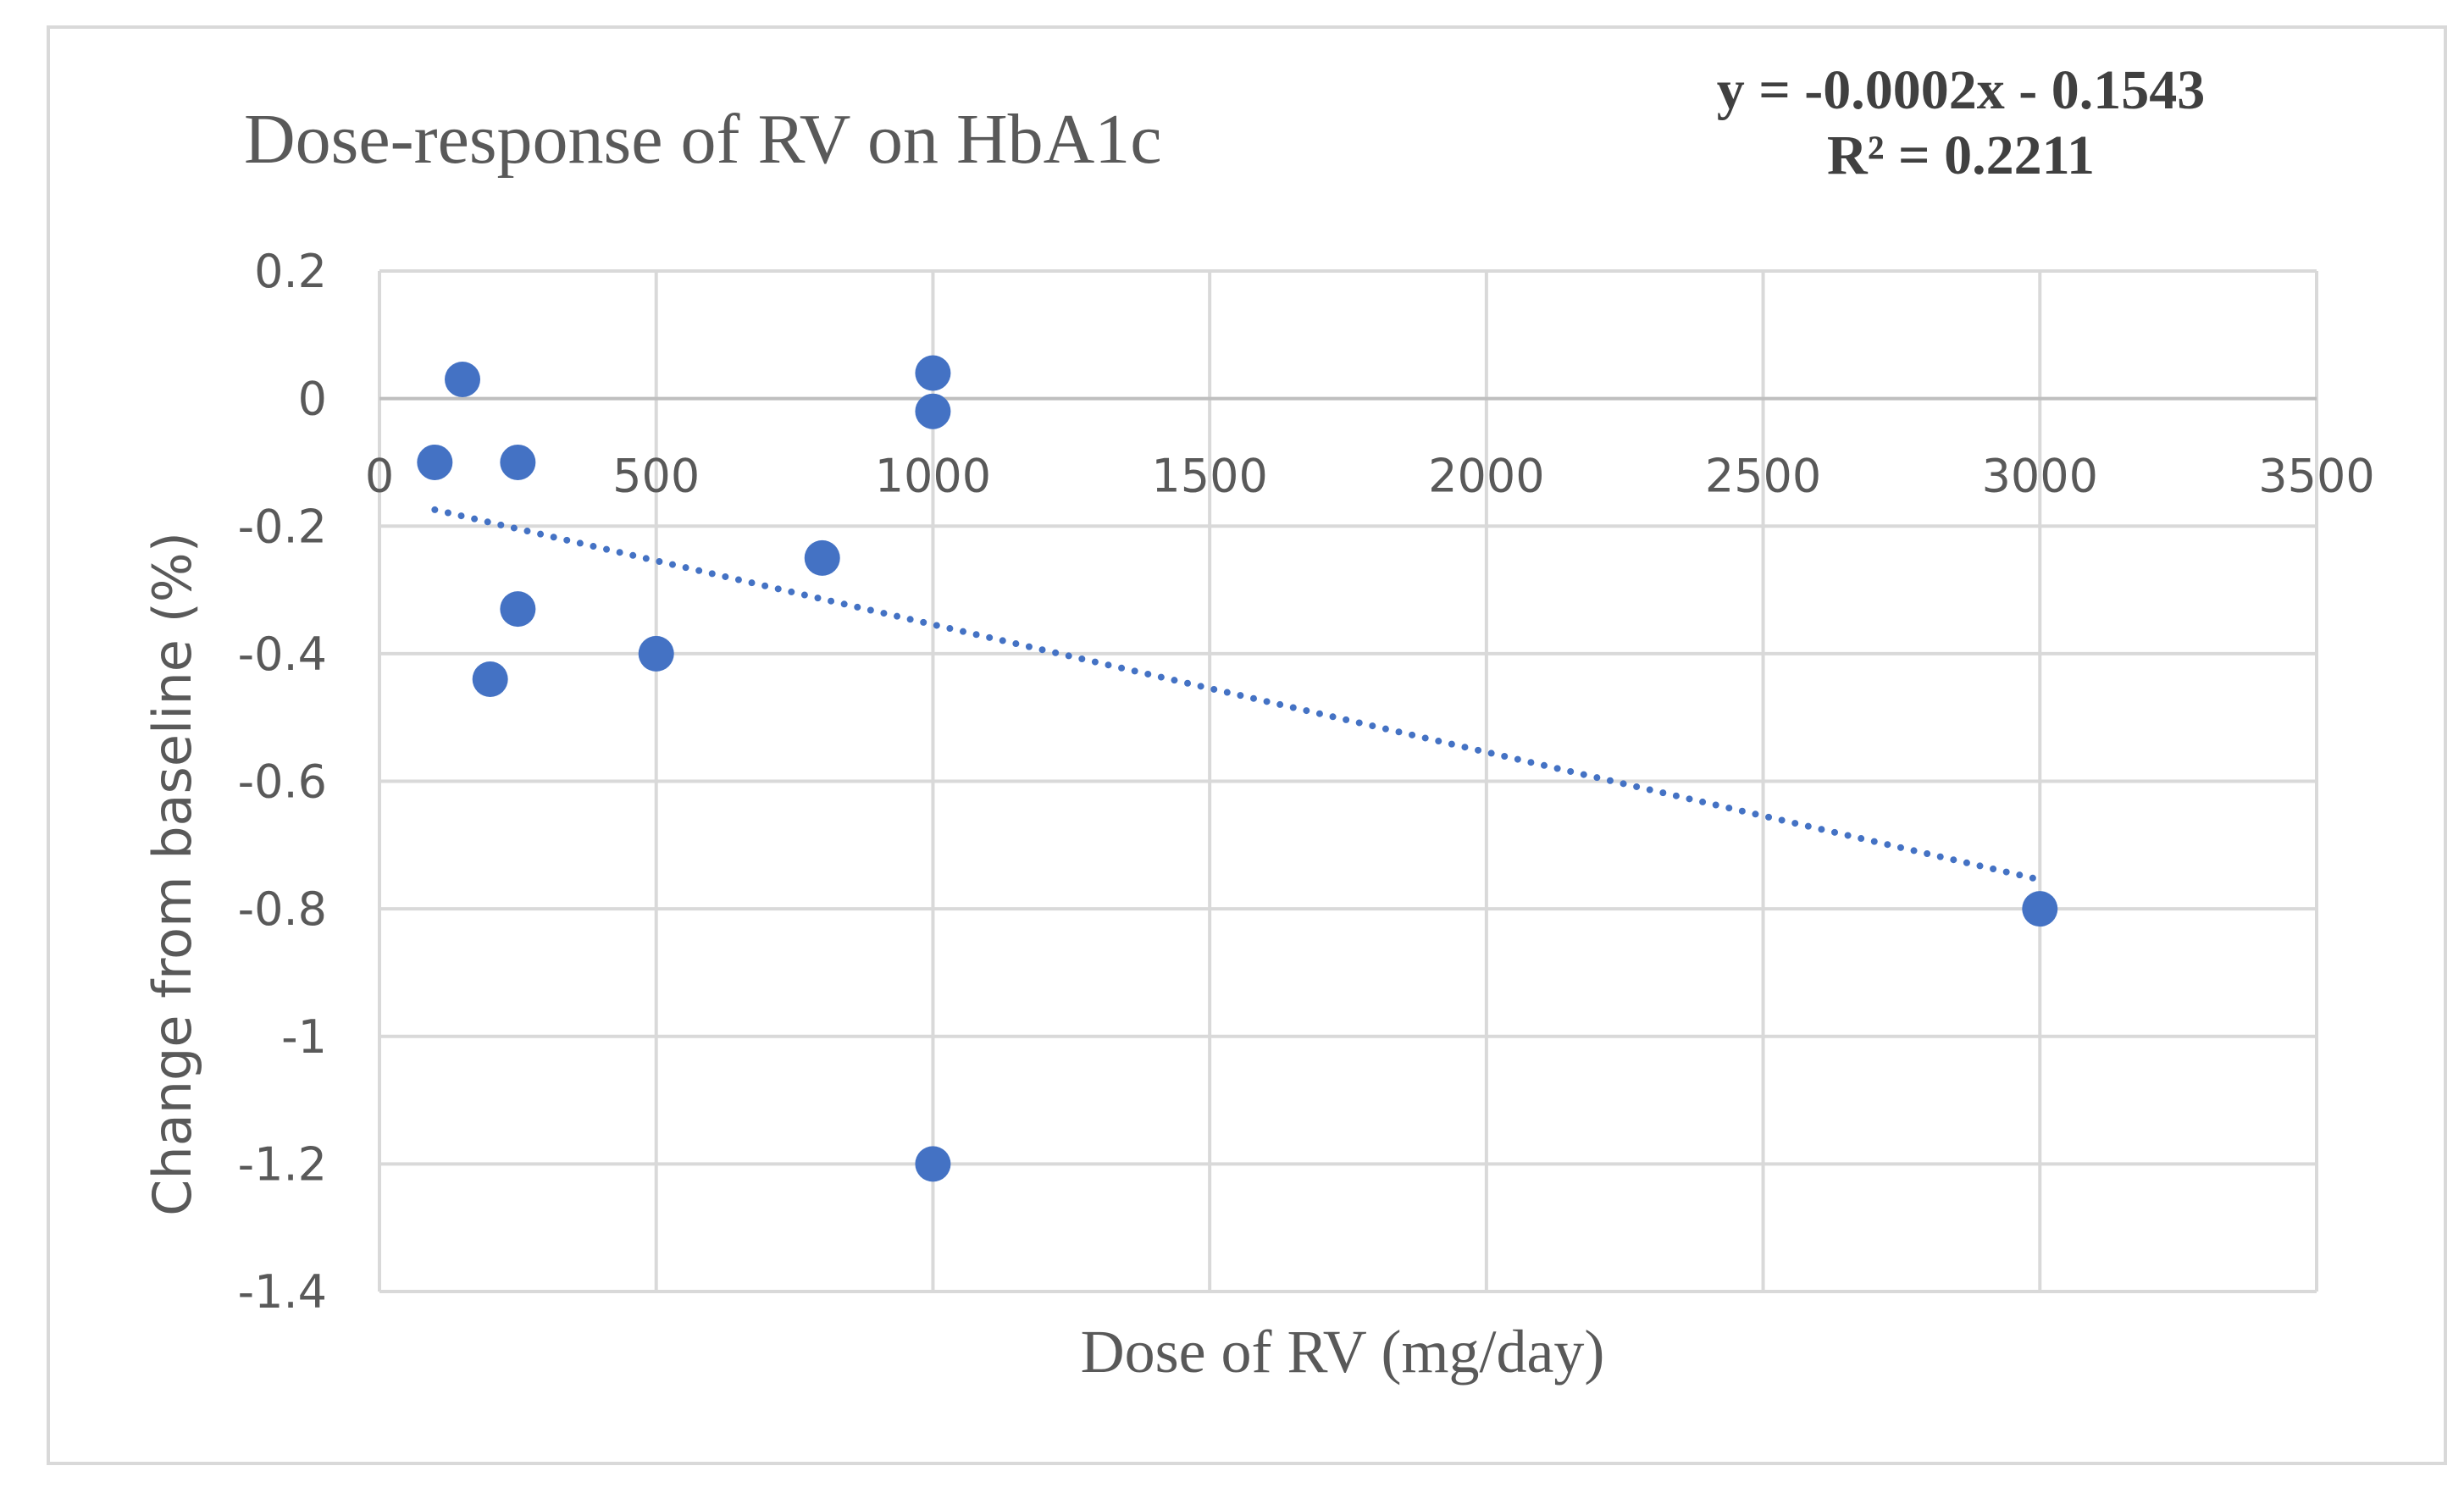  Describe the element at coordinates (933, 477) in the screenshot. I see `x-tick-label: 1000` at that location.